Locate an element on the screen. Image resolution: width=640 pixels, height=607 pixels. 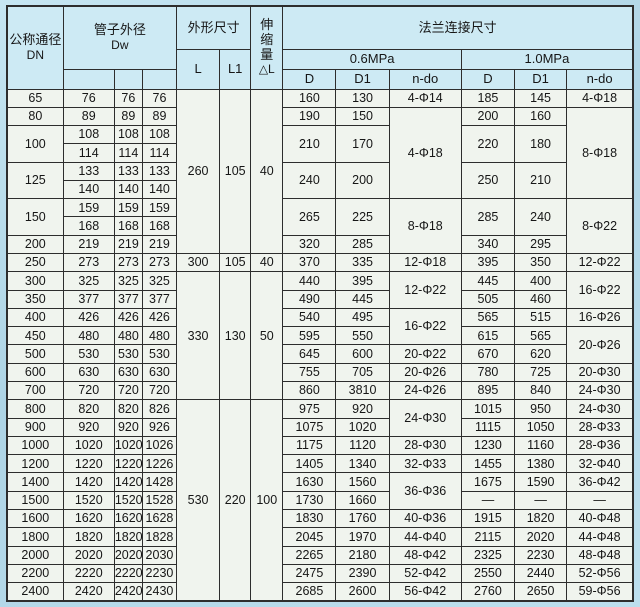
table-cell: 52-Φ56 is located at coordinates (600, 573).